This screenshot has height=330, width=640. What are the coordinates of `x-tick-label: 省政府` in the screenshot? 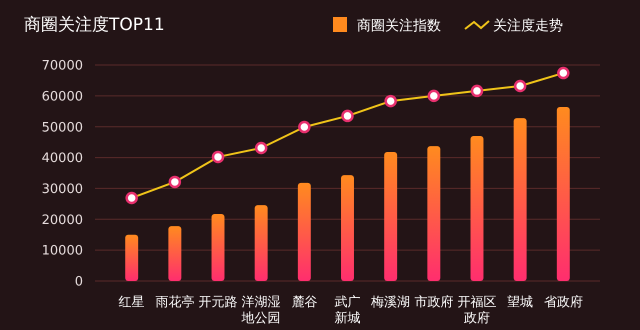 It's located at (563, 302).